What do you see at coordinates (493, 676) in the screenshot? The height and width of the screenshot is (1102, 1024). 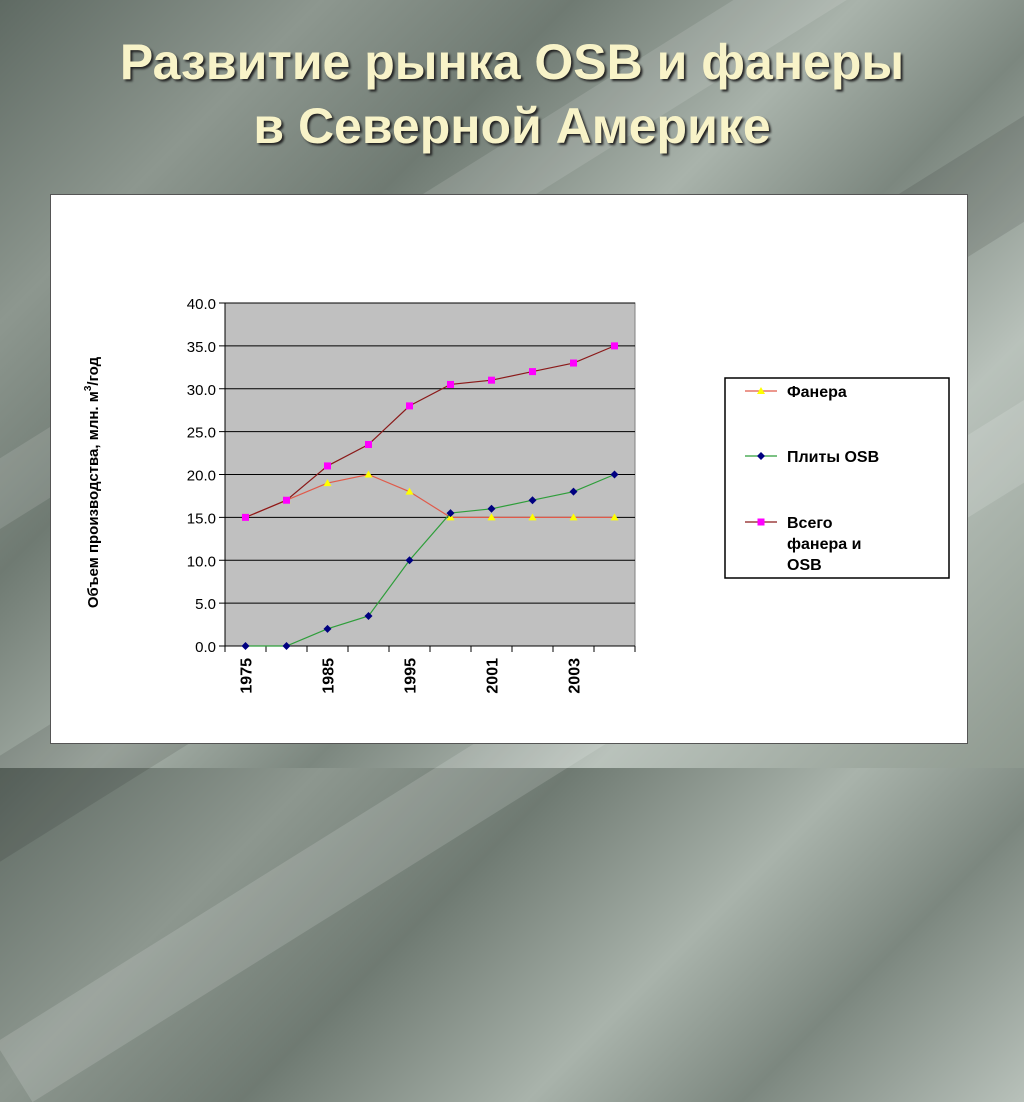 I see `x-tick-label: 2001` at bounding box center [493, 676].